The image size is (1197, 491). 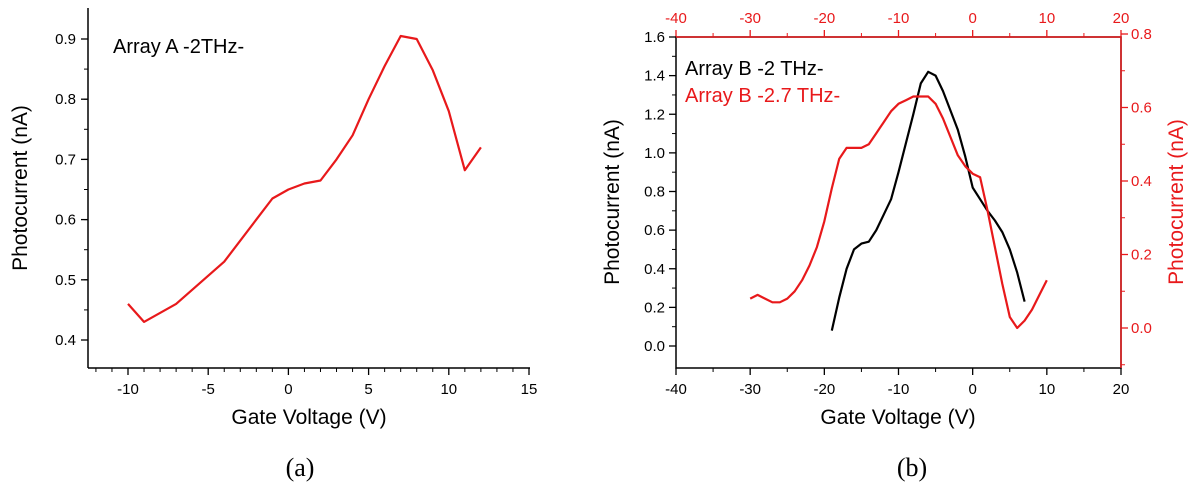 What do you see at coordinates (288, 389) in the screenshot?
I see `panel-a-x-tick-label: 0` at bounding box center [288, 389].